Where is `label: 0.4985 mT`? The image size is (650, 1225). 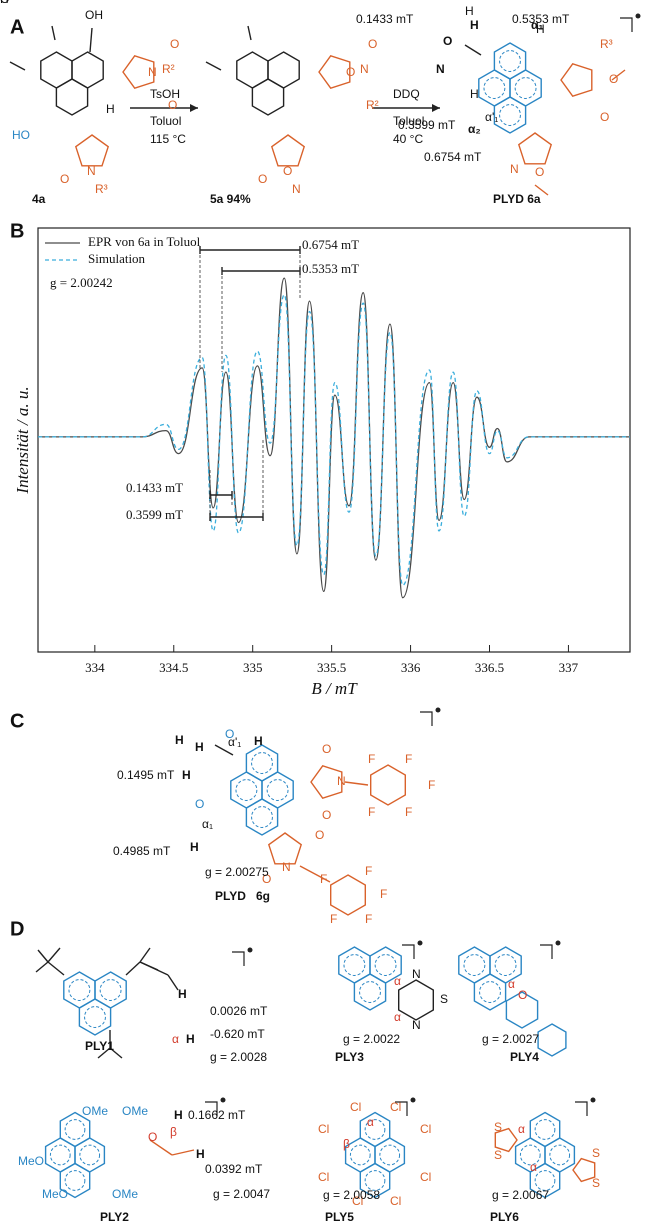
label: 0.4985 mT is located at coordinates (142, 851).